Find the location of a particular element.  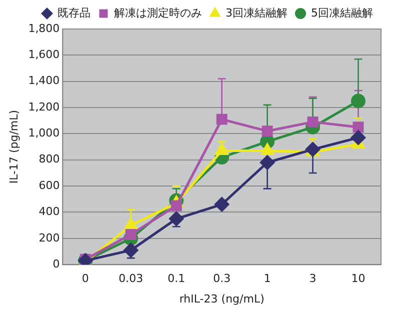

y-tick-label: 400 is located at coordinates (49, 211).